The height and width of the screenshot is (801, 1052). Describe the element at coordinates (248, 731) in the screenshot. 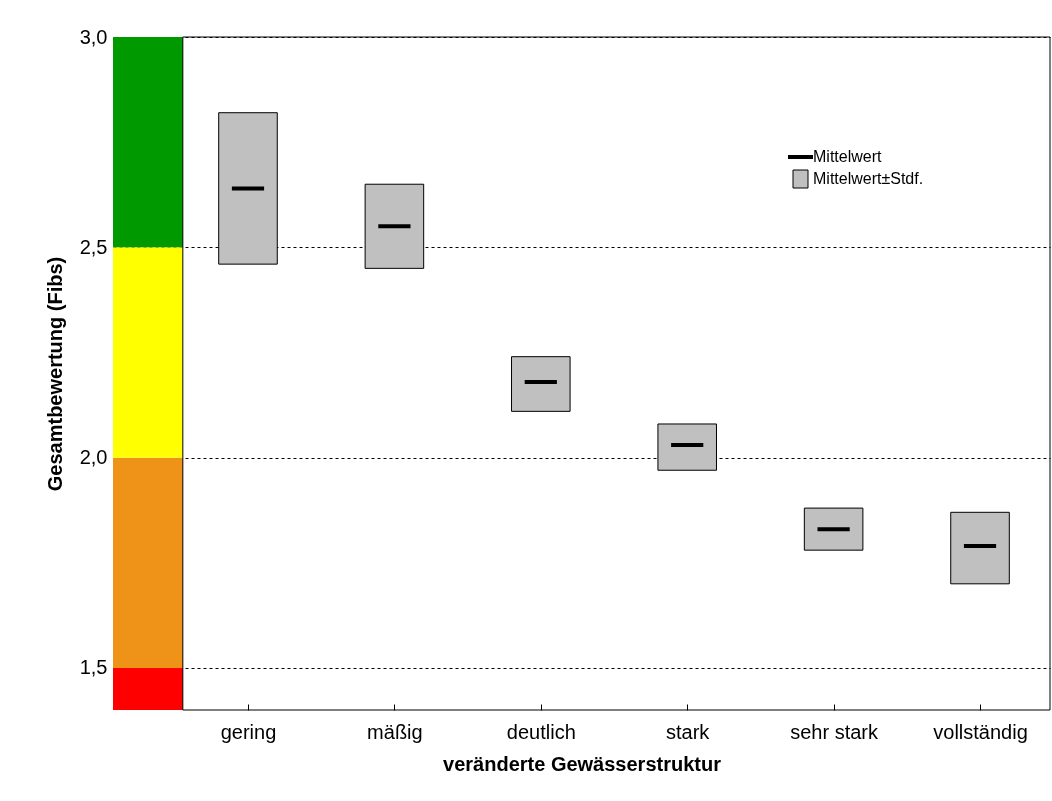

I see `x-tick-label: gering` at that location.